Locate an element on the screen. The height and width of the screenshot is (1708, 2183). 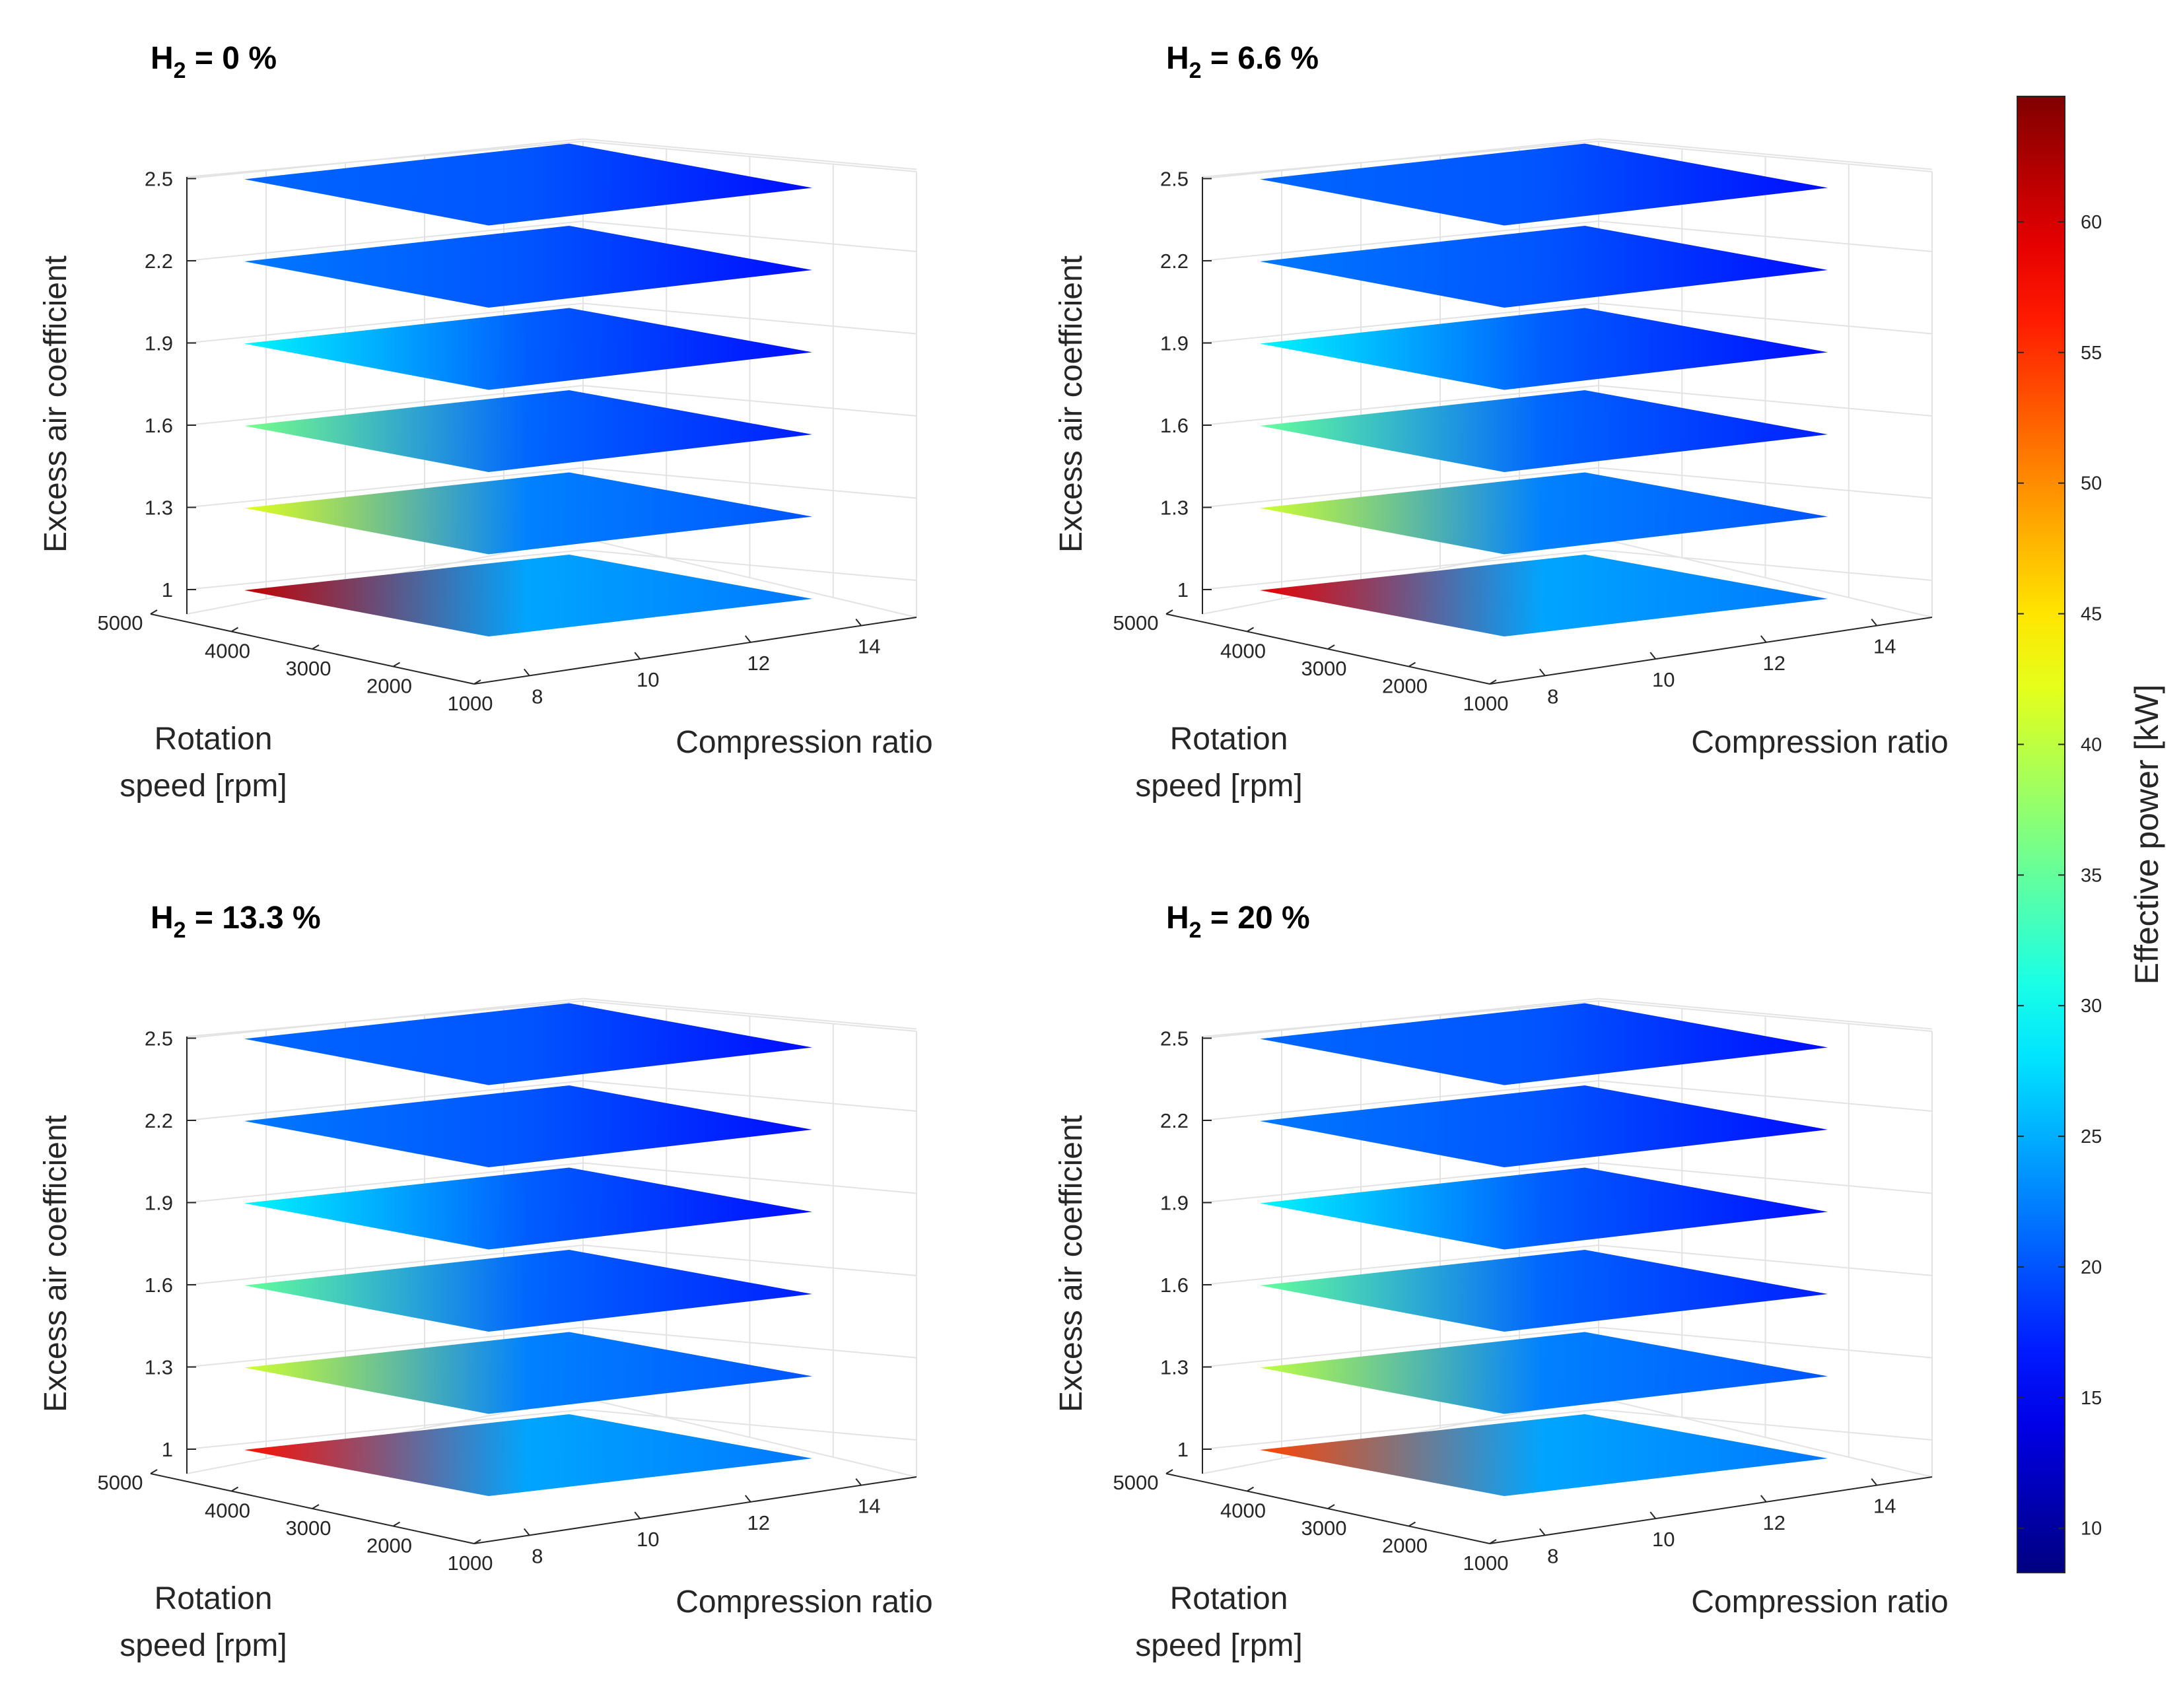
colorbar-tick-label: 20 is located at coordinates (2091, 1267).